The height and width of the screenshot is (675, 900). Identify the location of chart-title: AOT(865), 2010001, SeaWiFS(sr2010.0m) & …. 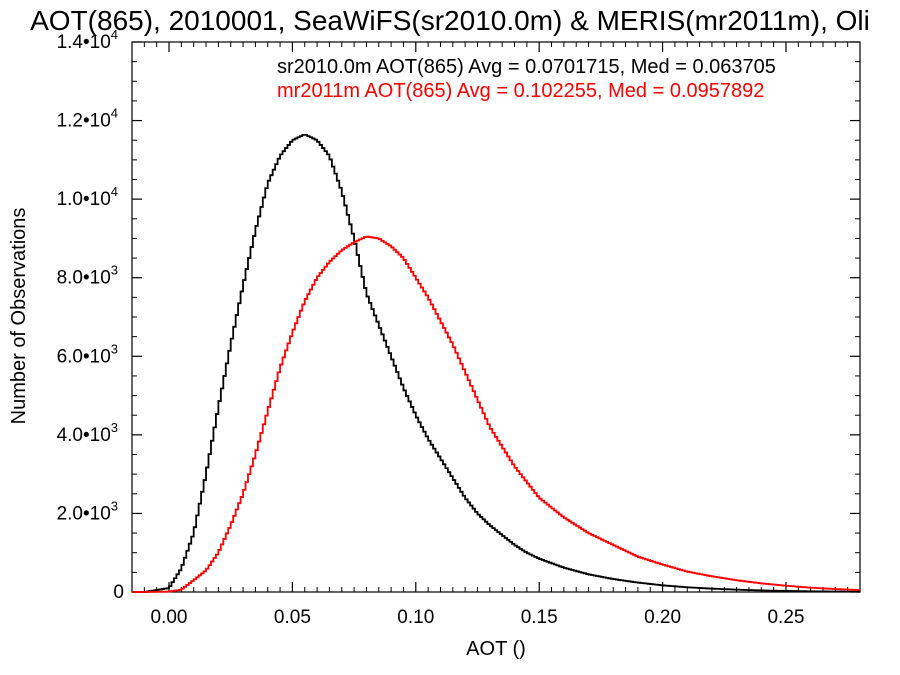
(450, 20).